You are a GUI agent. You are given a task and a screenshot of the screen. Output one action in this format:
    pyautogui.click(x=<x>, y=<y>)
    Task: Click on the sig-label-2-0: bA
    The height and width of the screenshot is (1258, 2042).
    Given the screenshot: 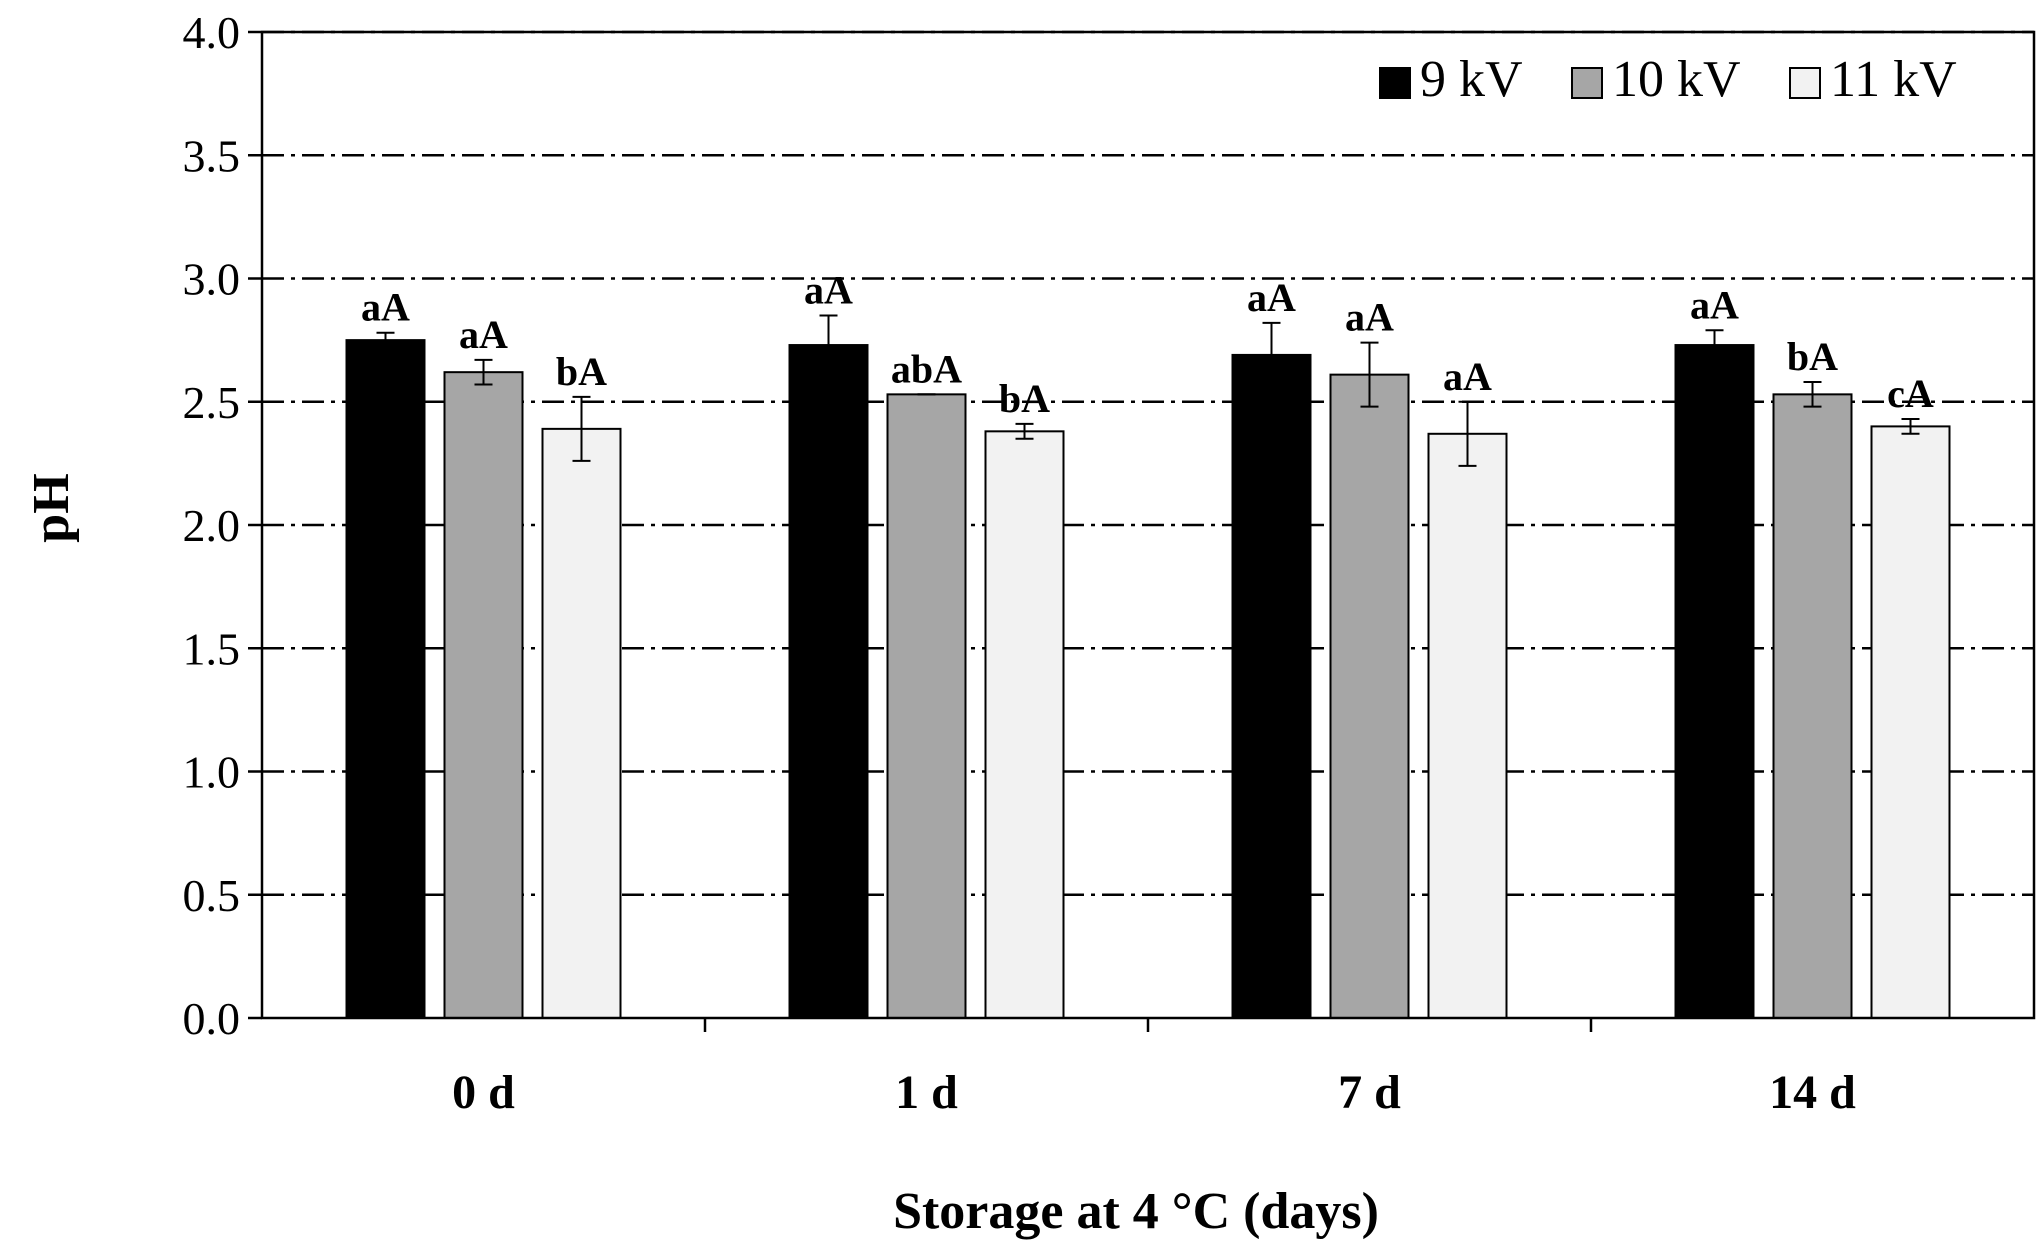 What is the action you would take?
    pyautogui.click(x=581, y=371)
    